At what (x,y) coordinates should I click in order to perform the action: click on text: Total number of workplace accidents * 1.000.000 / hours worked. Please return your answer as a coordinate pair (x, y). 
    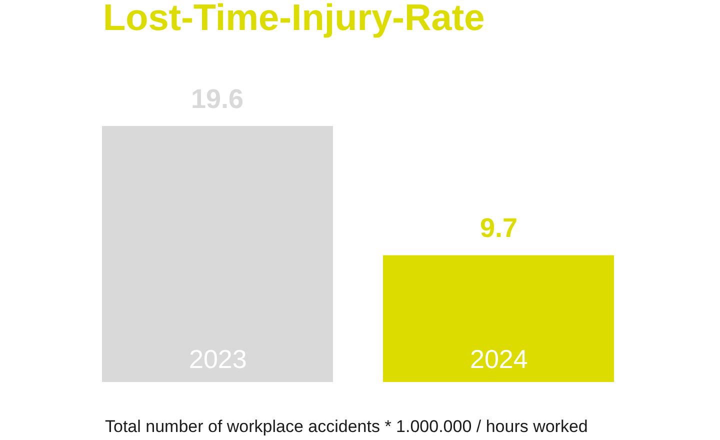
    Looking at the image, I should click on (346, 426).